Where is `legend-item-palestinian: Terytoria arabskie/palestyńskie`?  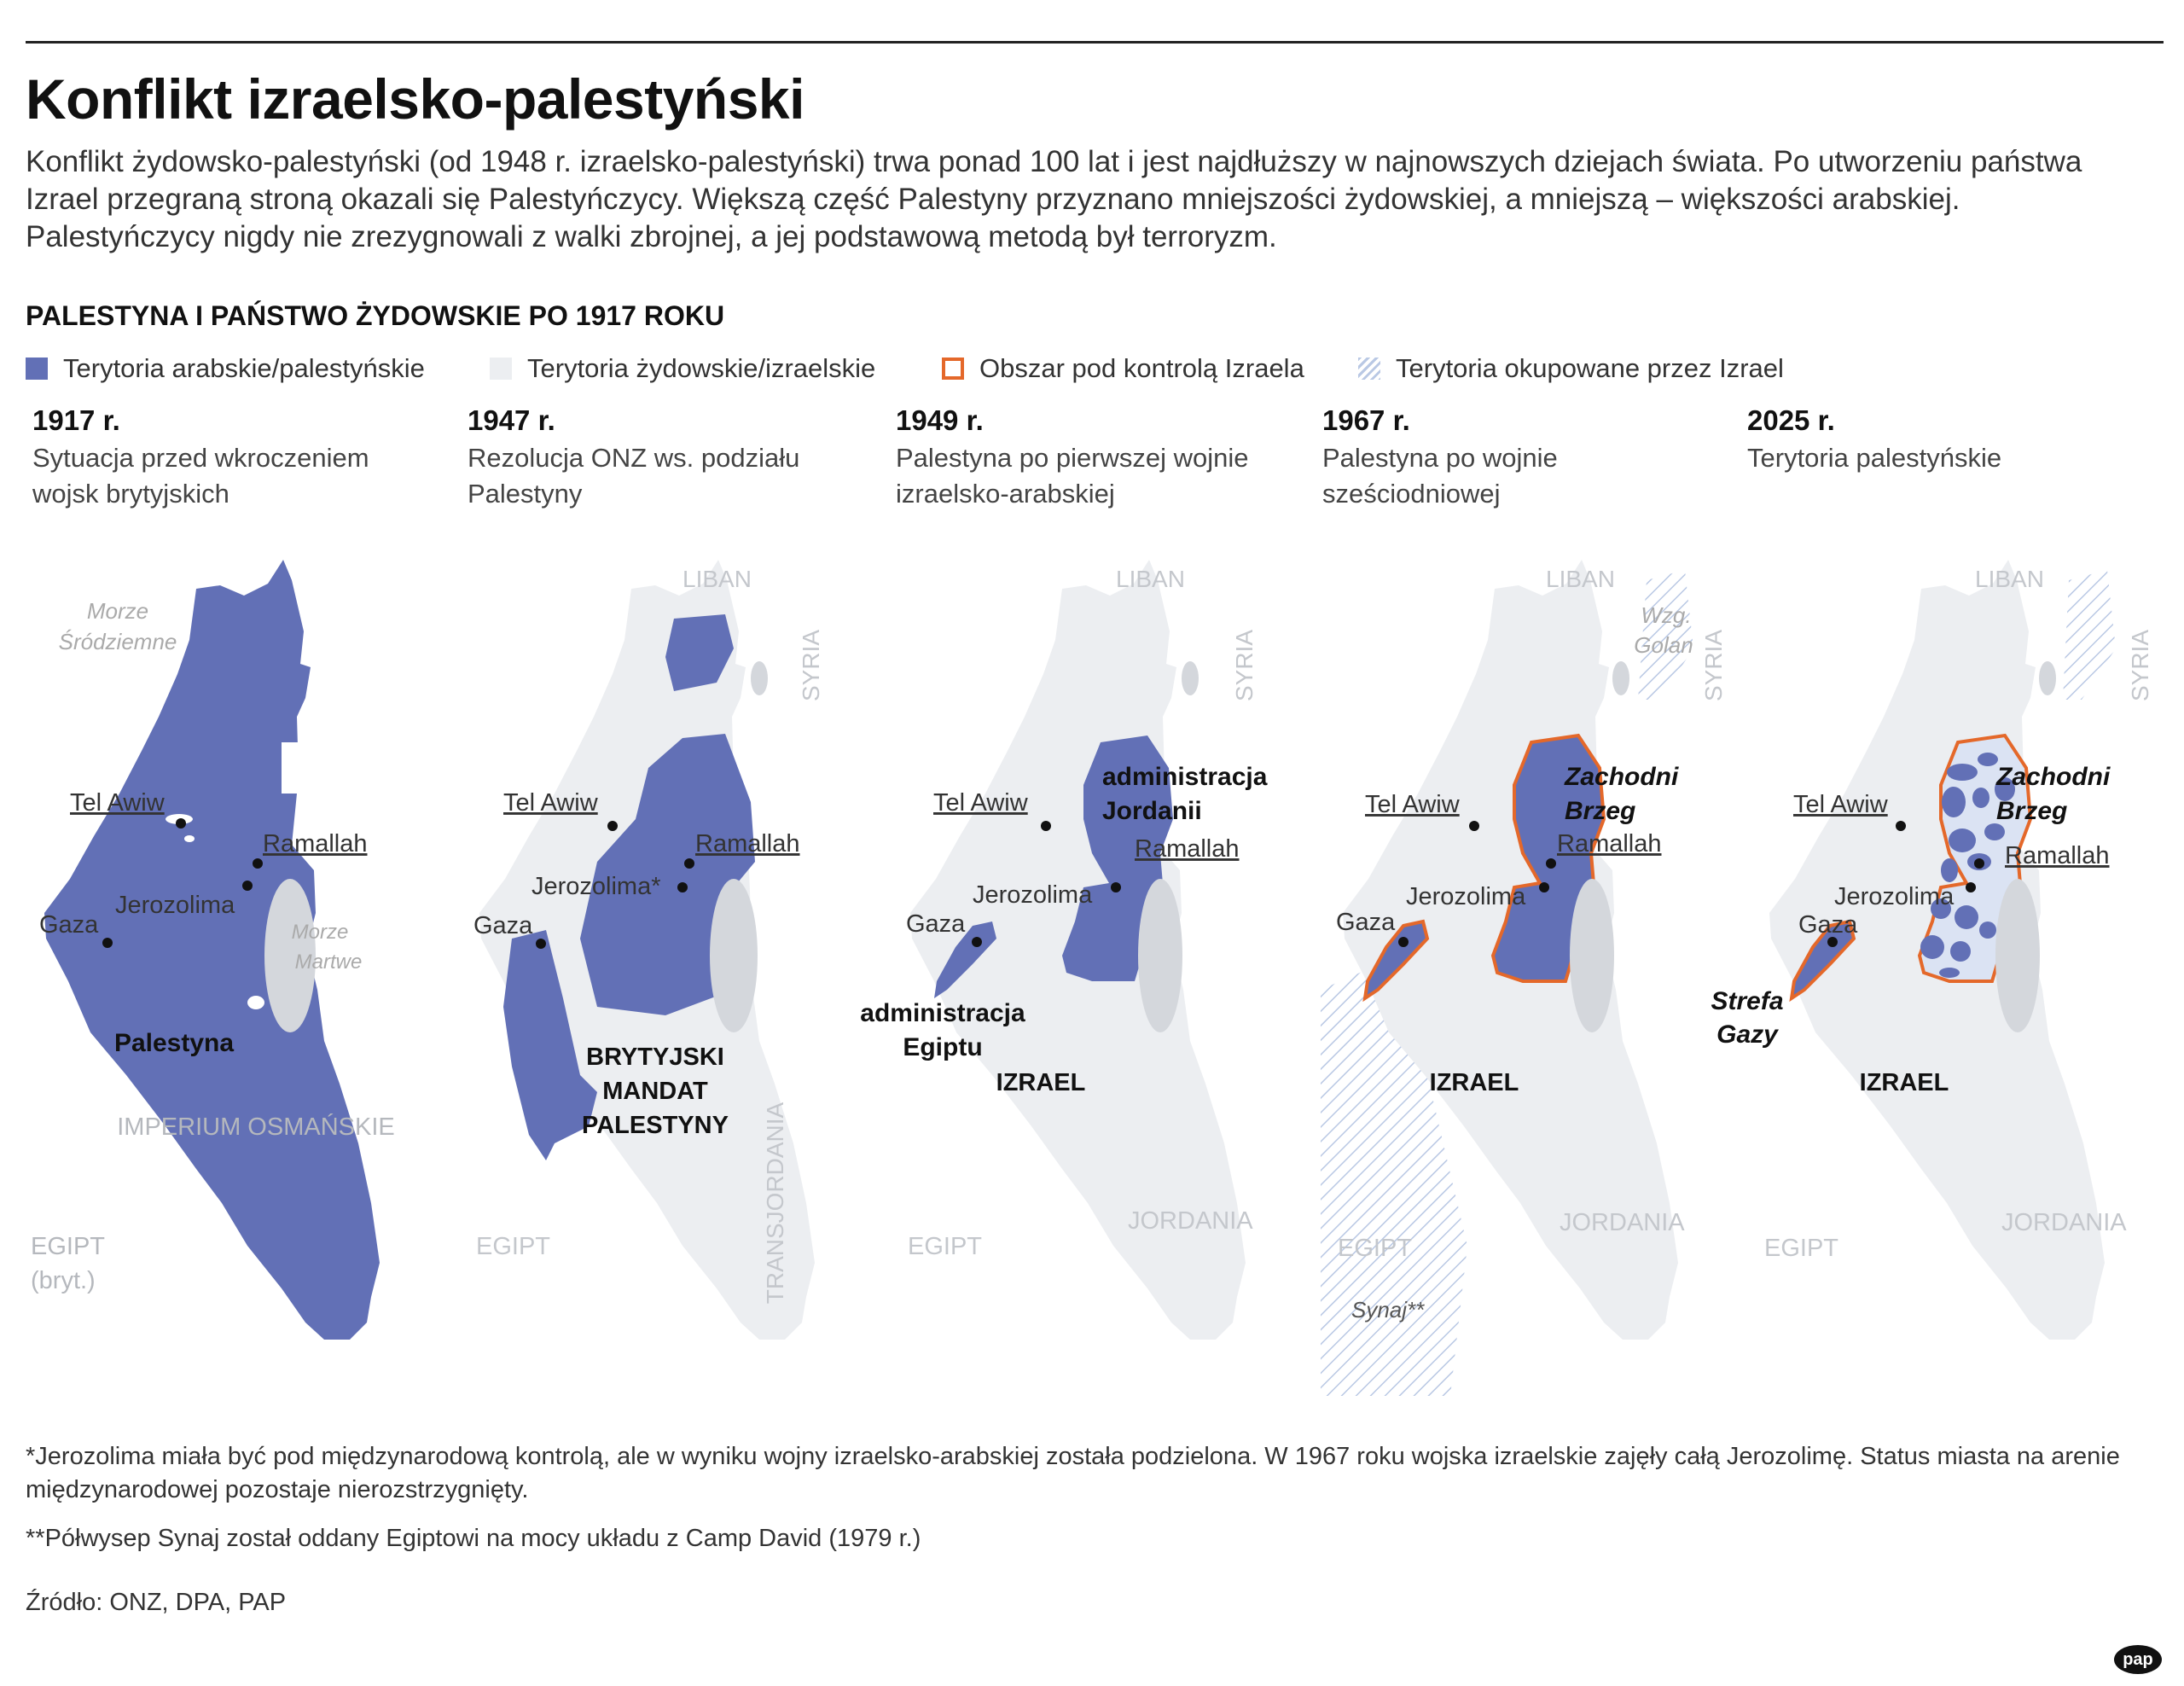 legend-item-palestinian: Terytoria arabskie/palestyńskie is located at coordinates (226, 369).